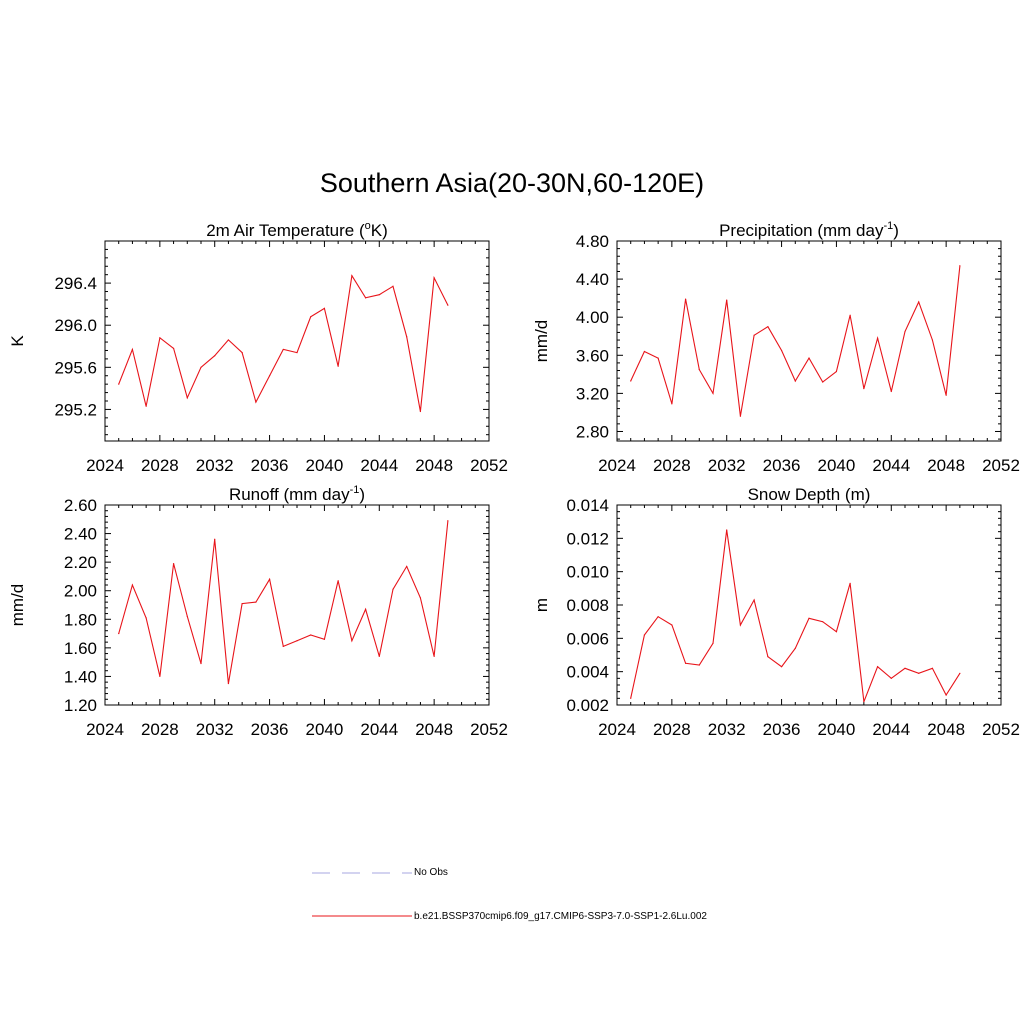 This screenshot has width=1024, height=1024. What do you see at coordinates (17, 605) in the screenshot?
I see `y-axis-label: mm/d` at bounding box center [17, 605].